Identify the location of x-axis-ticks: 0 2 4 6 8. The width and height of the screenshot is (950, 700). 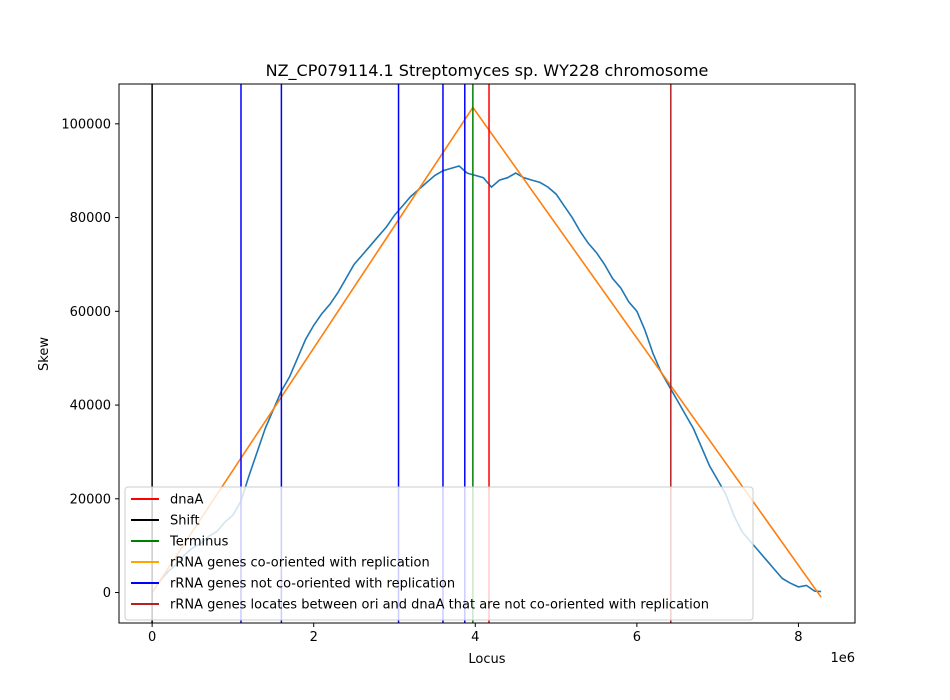
(475, 634).